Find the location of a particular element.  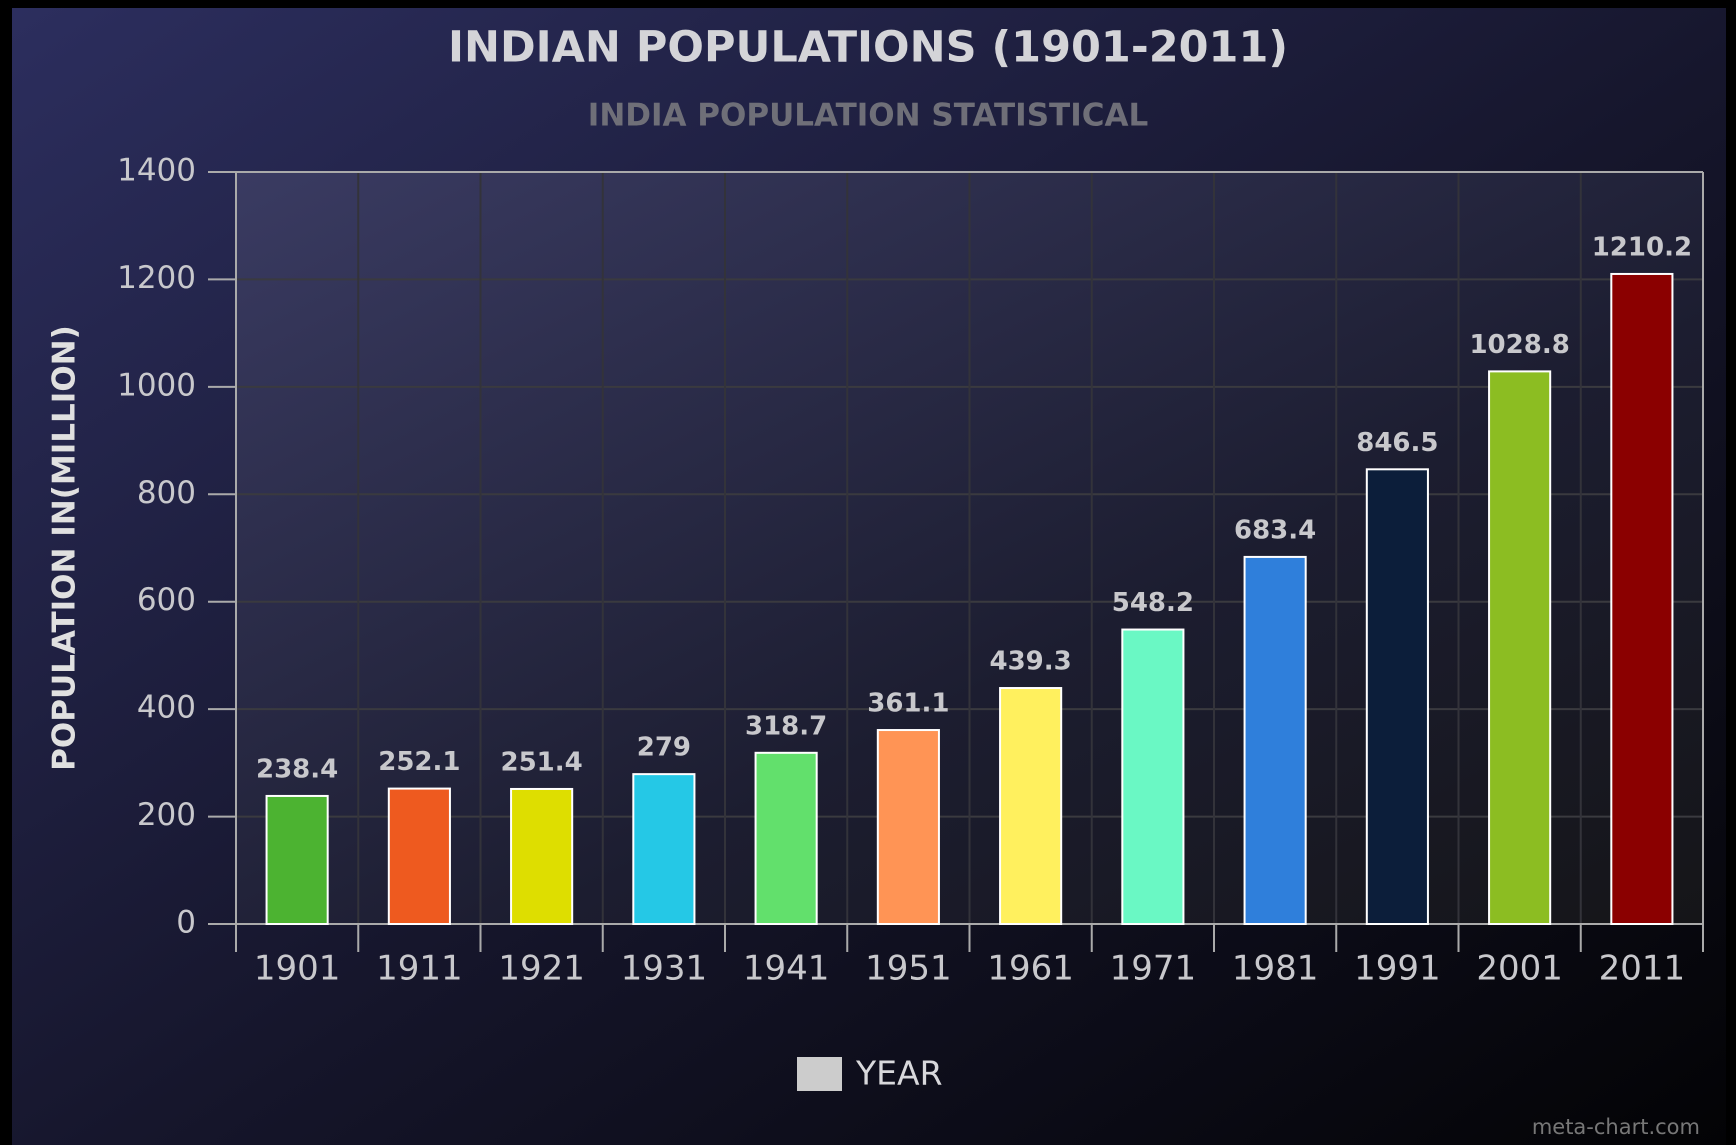

y-tick-label: 800 is located at coordinates (166, 493).